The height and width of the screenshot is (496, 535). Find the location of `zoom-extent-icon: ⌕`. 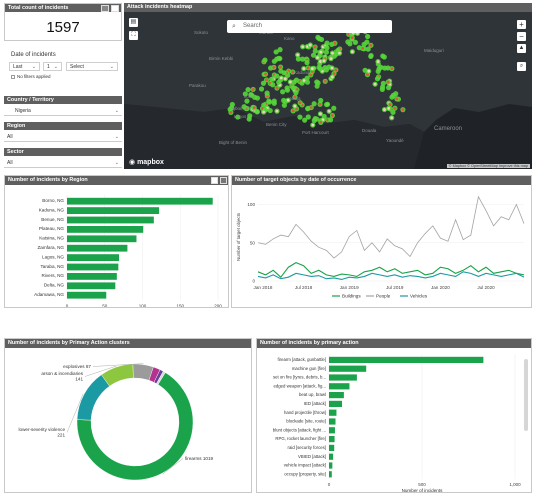

zoom-extent-icon: ⌕ is located at coordinates (521, 66).